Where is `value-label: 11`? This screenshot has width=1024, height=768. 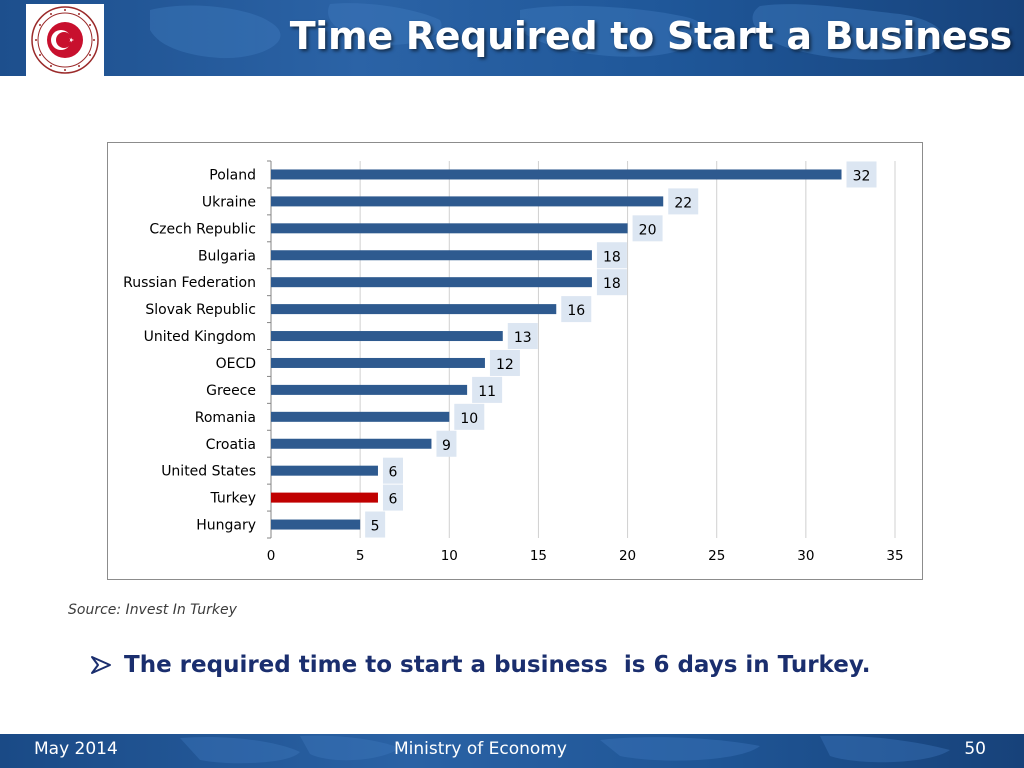
value-label: 11 is located at coordinates (487, 392).